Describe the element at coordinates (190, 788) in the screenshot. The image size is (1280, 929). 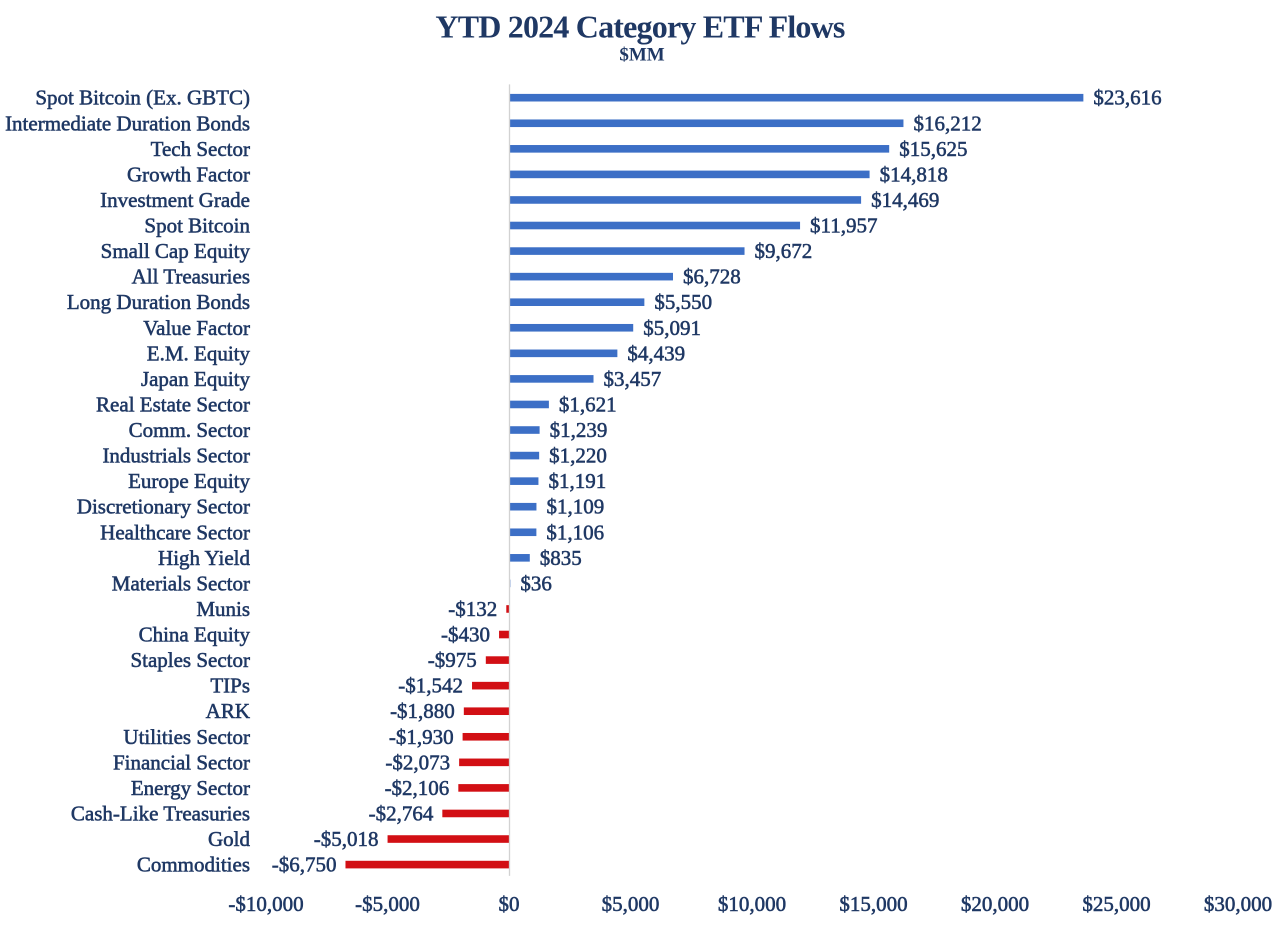
I see `svg-text: Energy Sector` at that location.